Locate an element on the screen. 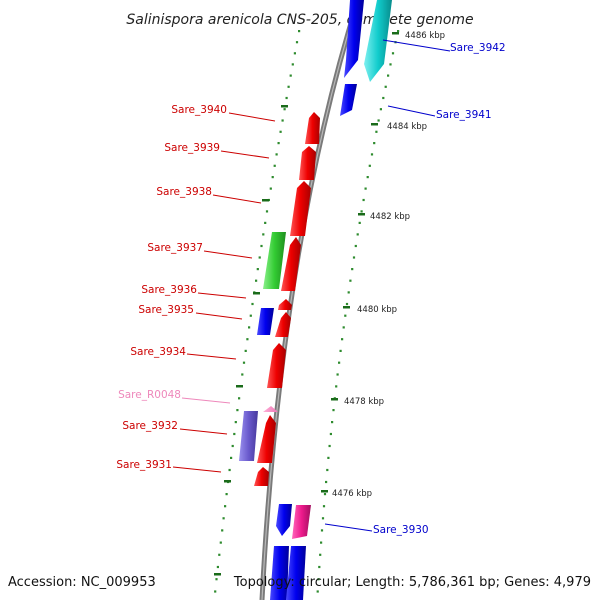 The image size is (600, 600). label-sare-3942: Sare_3942 is located at coordinates (478, 48).